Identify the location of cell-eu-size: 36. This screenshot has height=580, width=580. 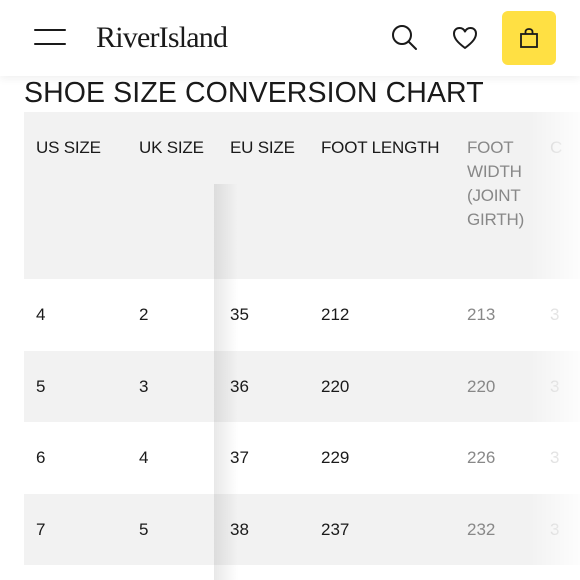
(239, 386).